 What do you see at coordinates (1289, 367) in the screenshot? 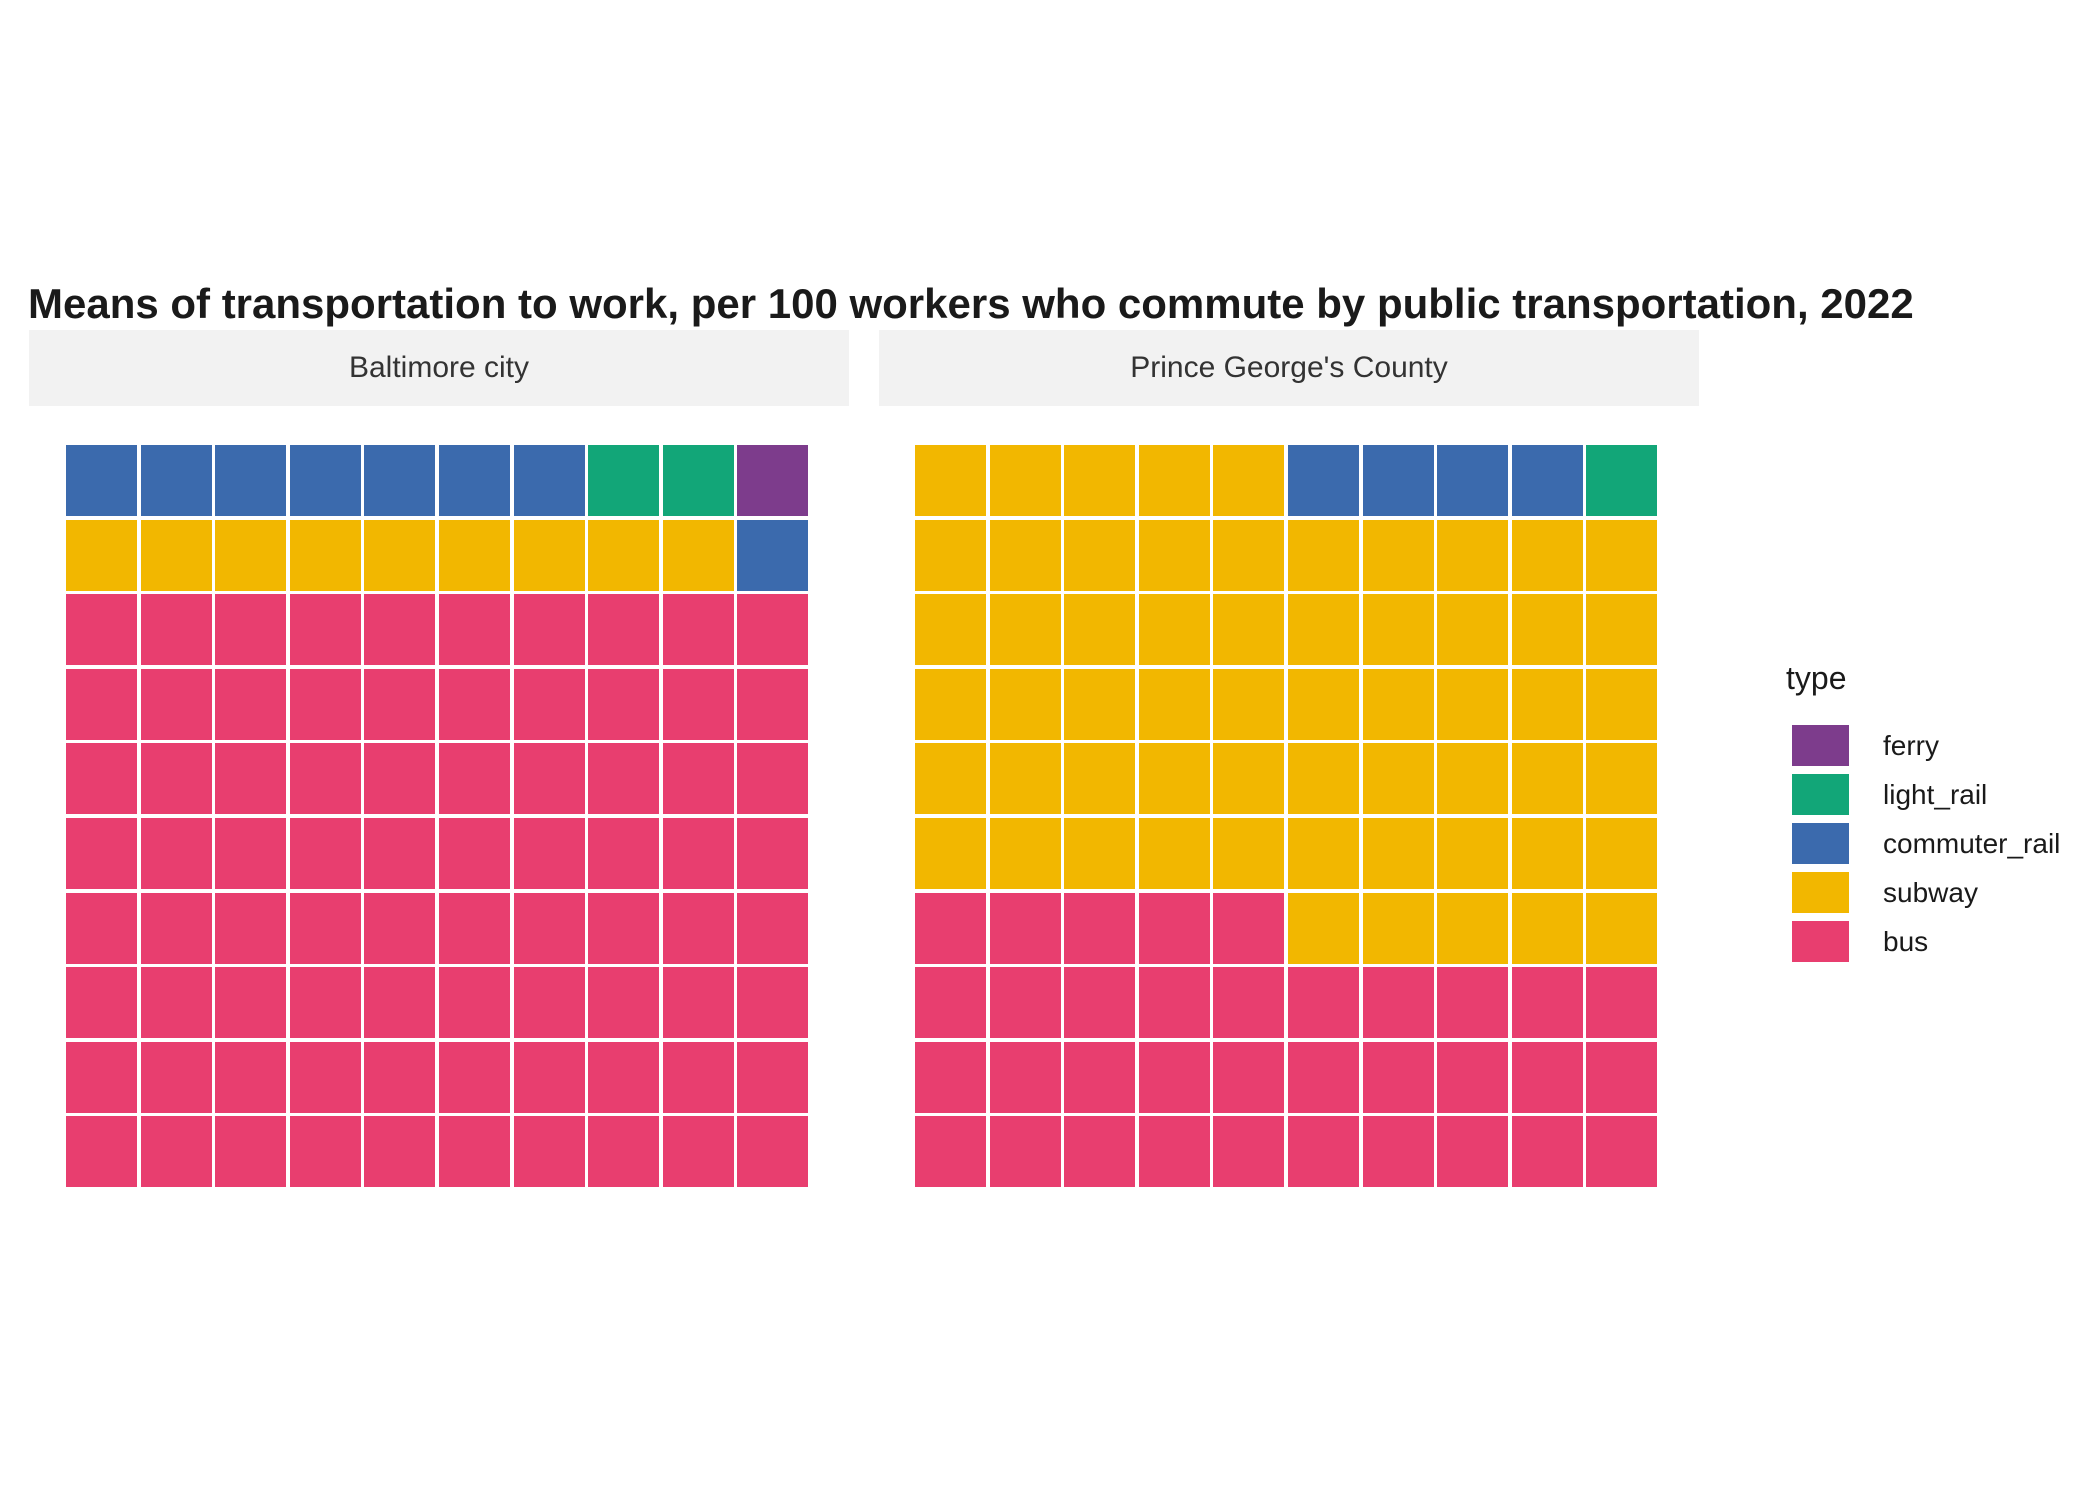
I see `facet-label: Prince George's County` at bounding box center [1289, 367].